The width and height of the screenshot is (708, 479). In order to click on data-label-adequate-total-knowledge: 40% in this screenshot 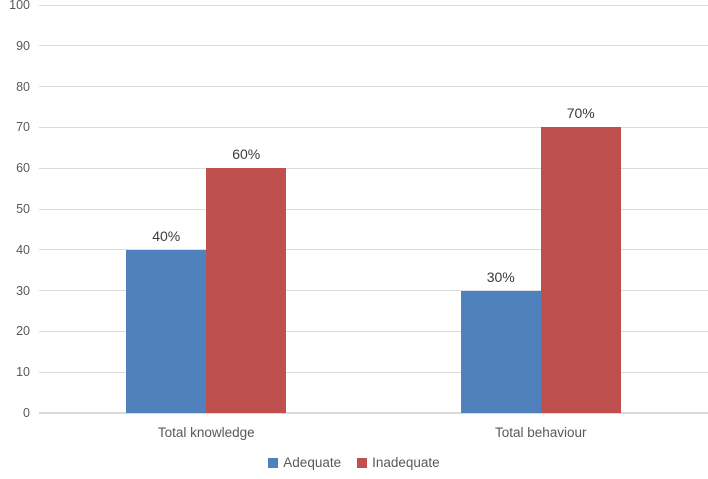, I will do `click(166, 235)`.